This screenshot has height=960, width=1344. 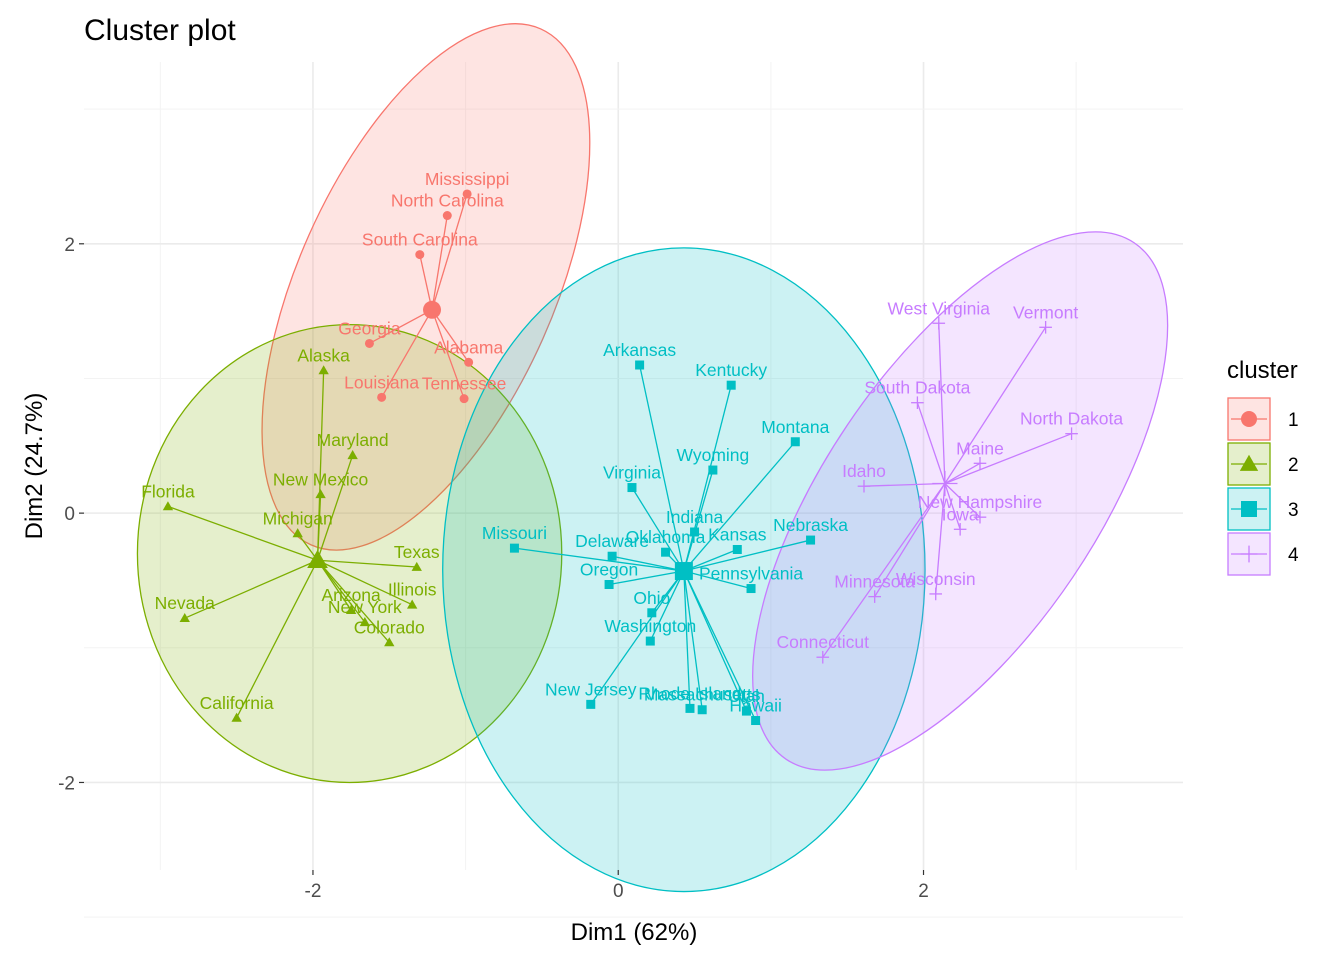 What do you see at coordinates (420, 240) in the screenshot?
I see `label-south-carolina: South Carolina` at bounding box center [420, 240].